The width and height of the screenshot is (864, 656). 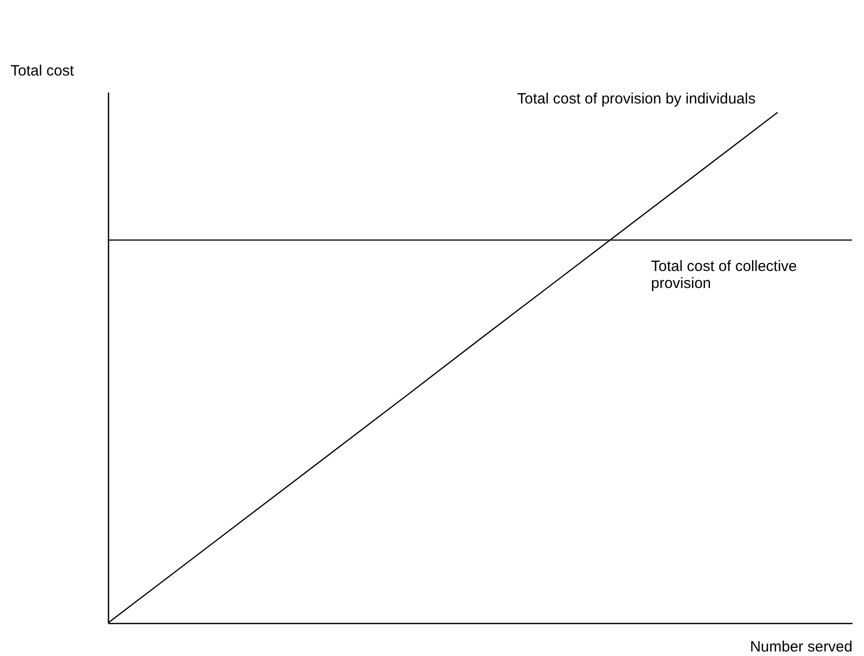 What do you see at coordinates (42, 71) in the screenshot?
I see `y-axis-title: Total cost` at bounding box center [42, 71].